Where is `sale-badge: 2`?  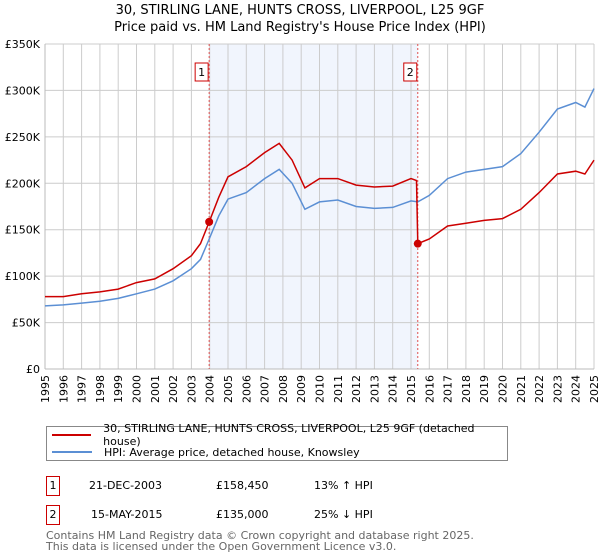
sale-badge: 2 is located at coordinates (53, 515).